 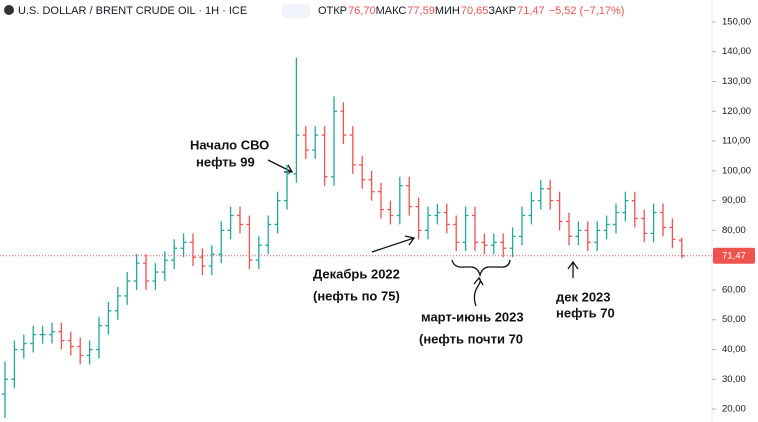 What do you see at coordinates (583, 296) in the screenshot?
I see `annotation: дек 2023` at bounding box center [583, 296].